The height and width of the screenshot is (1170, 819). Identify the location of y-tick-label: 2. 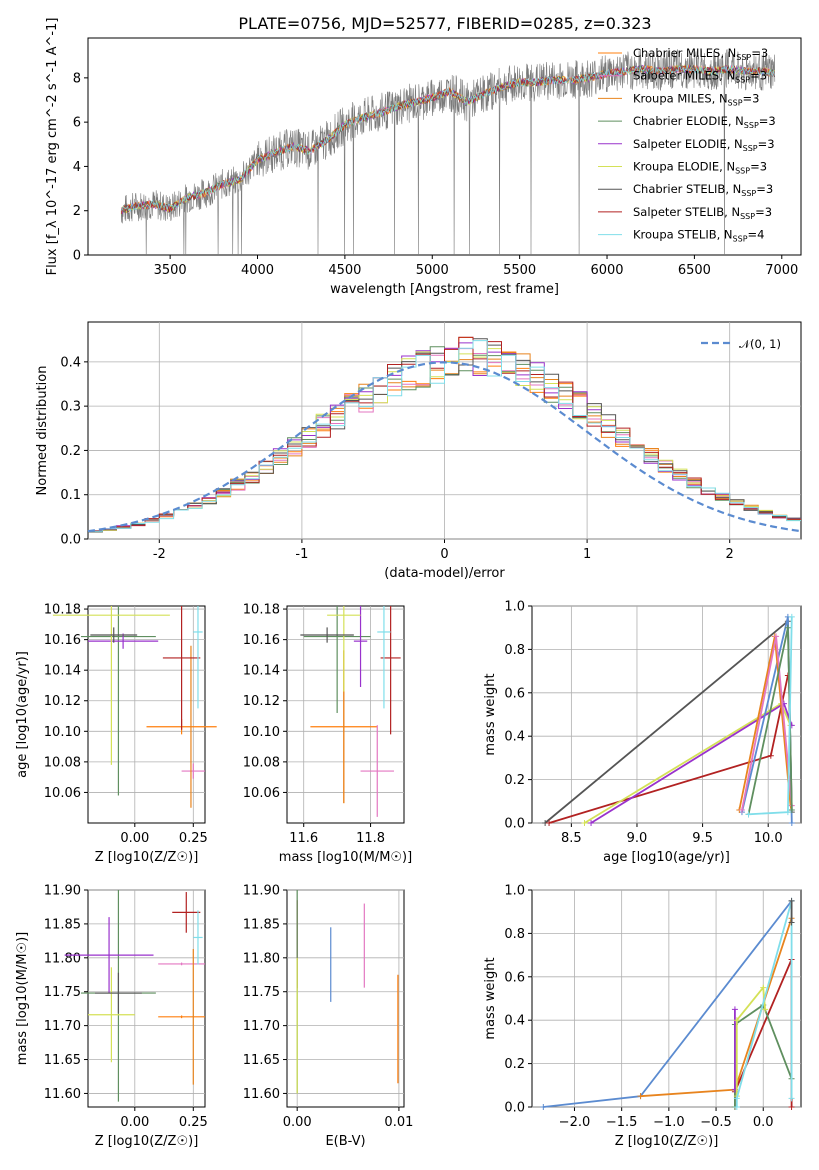
(77, 211).